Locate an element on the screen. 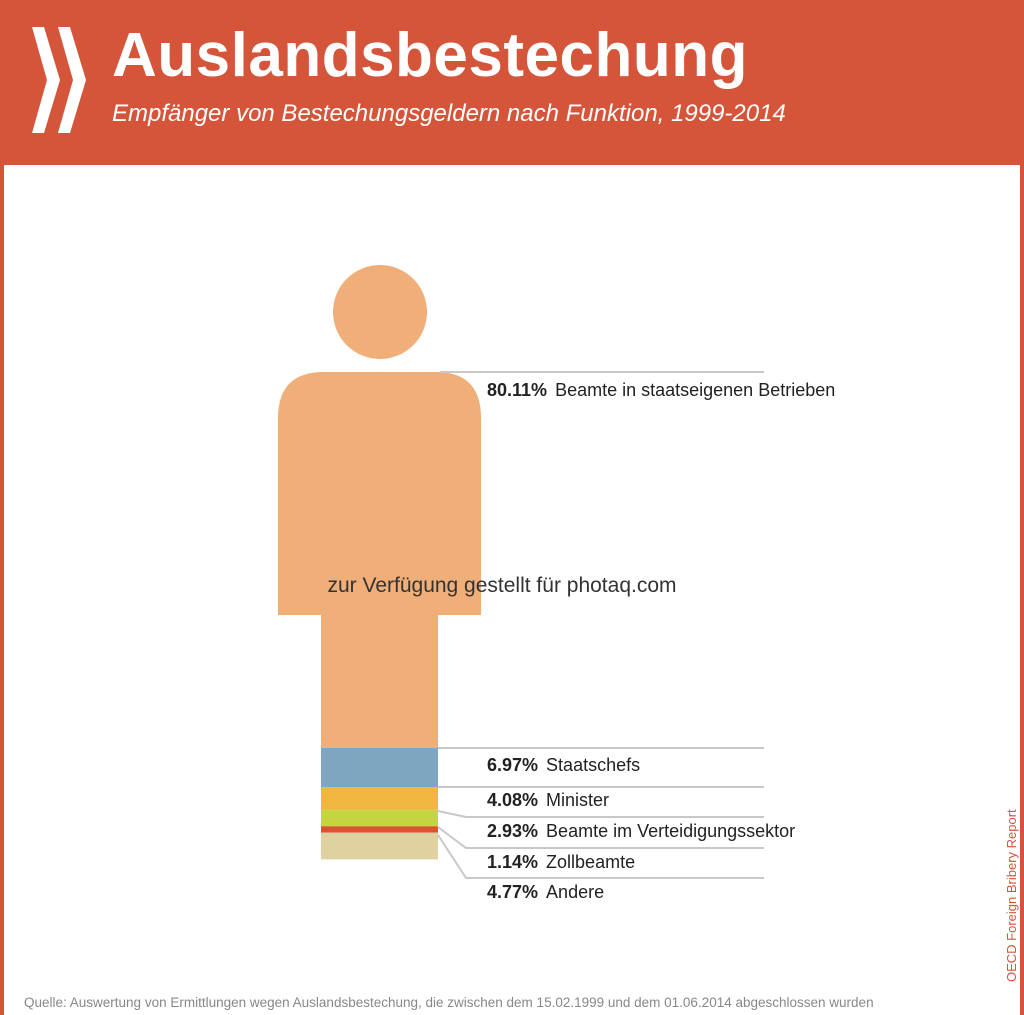  page-title: Auslandsbestechung is located at coordinates (430, 55).